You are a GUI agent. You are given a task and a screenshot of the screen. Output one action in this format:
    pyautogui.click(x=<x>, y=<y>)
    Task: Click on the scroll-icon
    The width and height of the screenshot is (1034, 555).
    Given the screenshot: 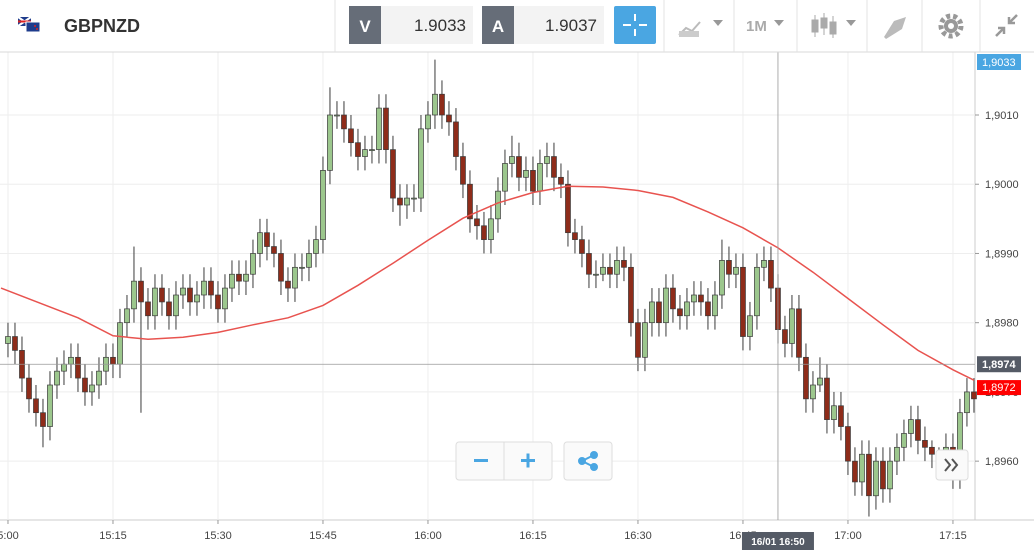 What is the action you would take?
    pyautogui.click(x=951, y=465)
    